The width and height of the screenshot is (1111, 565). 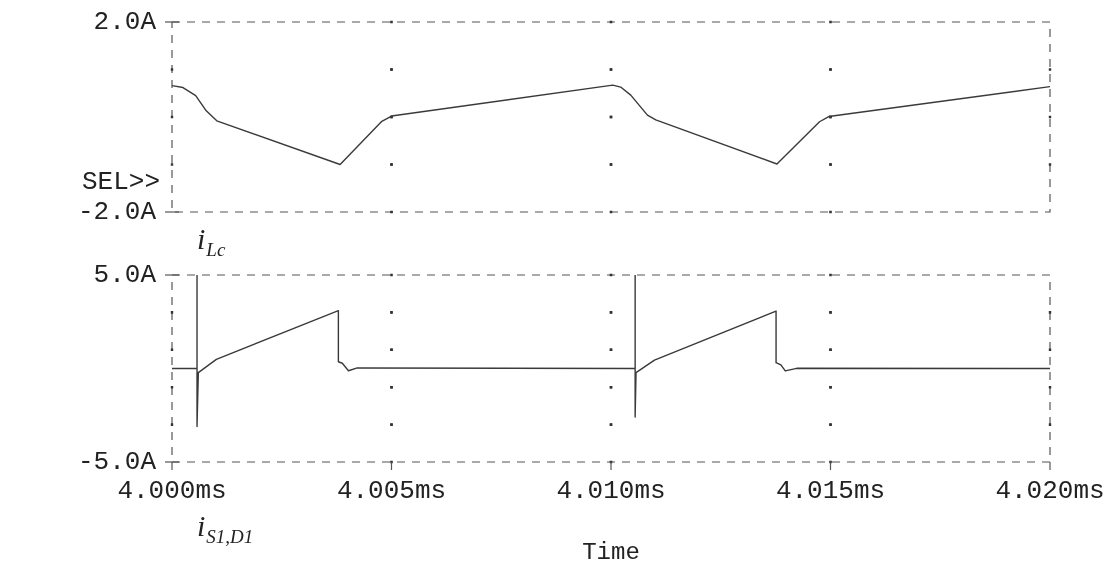 I want to click on y-tick-label: -2.0A, so click(x=117, y=211).